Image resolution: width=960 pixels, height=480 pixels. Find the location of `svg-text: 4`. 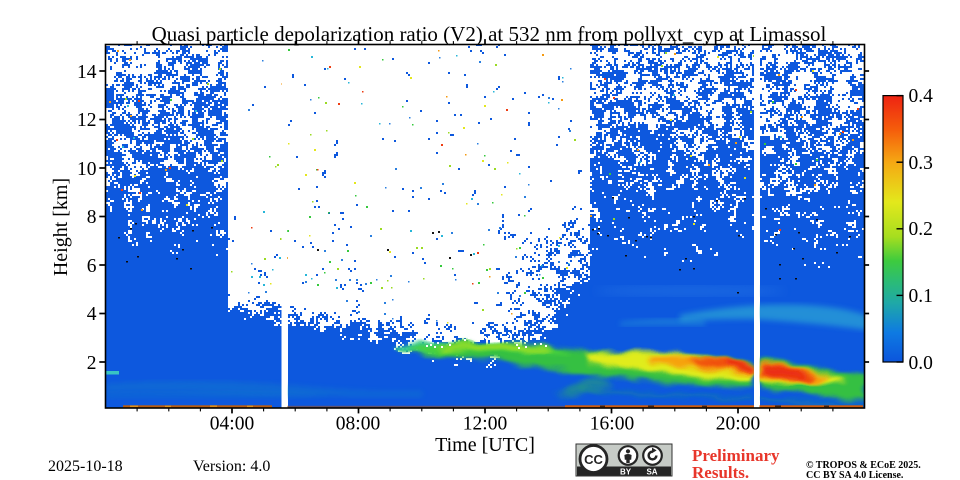

svg-text: 4 is located at coordinates (92, 314).